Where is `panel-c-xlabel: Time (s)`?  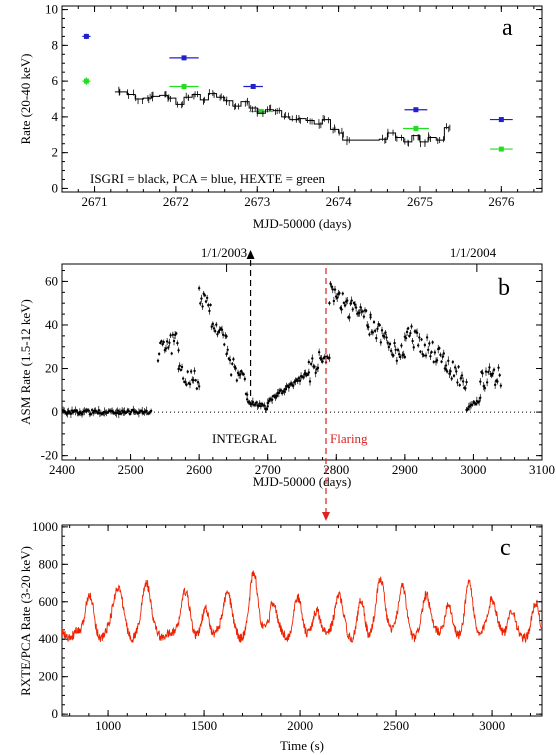
panel-c-xlabel: Time (s) is located at coordinates (302, 745).